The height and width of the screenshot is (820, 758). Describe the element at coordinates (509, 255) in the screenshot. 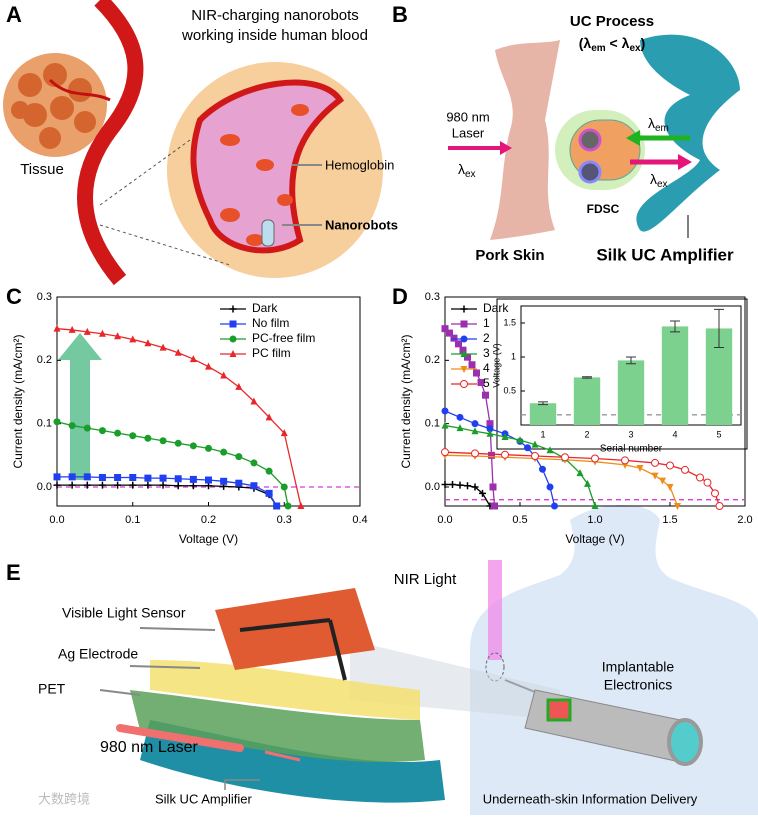

I see `pork-skin-label: Pork Skin` at that location.